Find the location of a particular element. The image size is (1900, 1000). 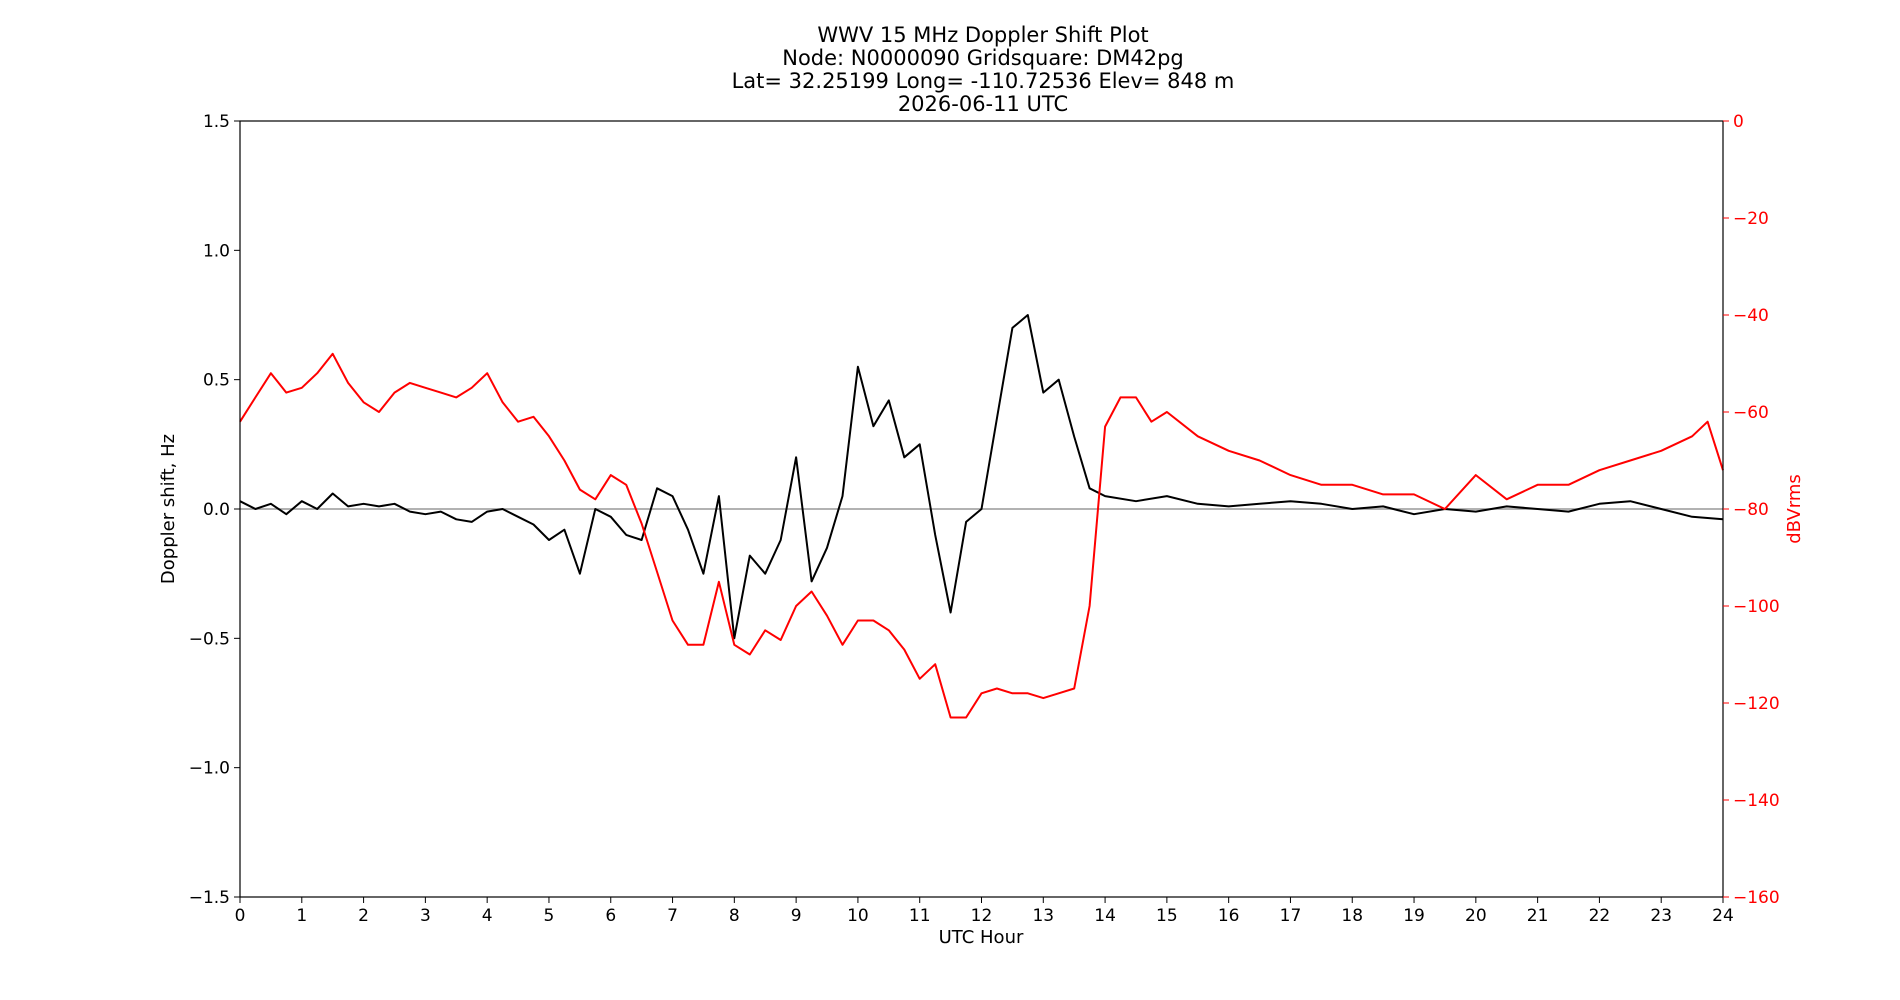

x-tick-label: 4 is located at coordinates (487, 916).